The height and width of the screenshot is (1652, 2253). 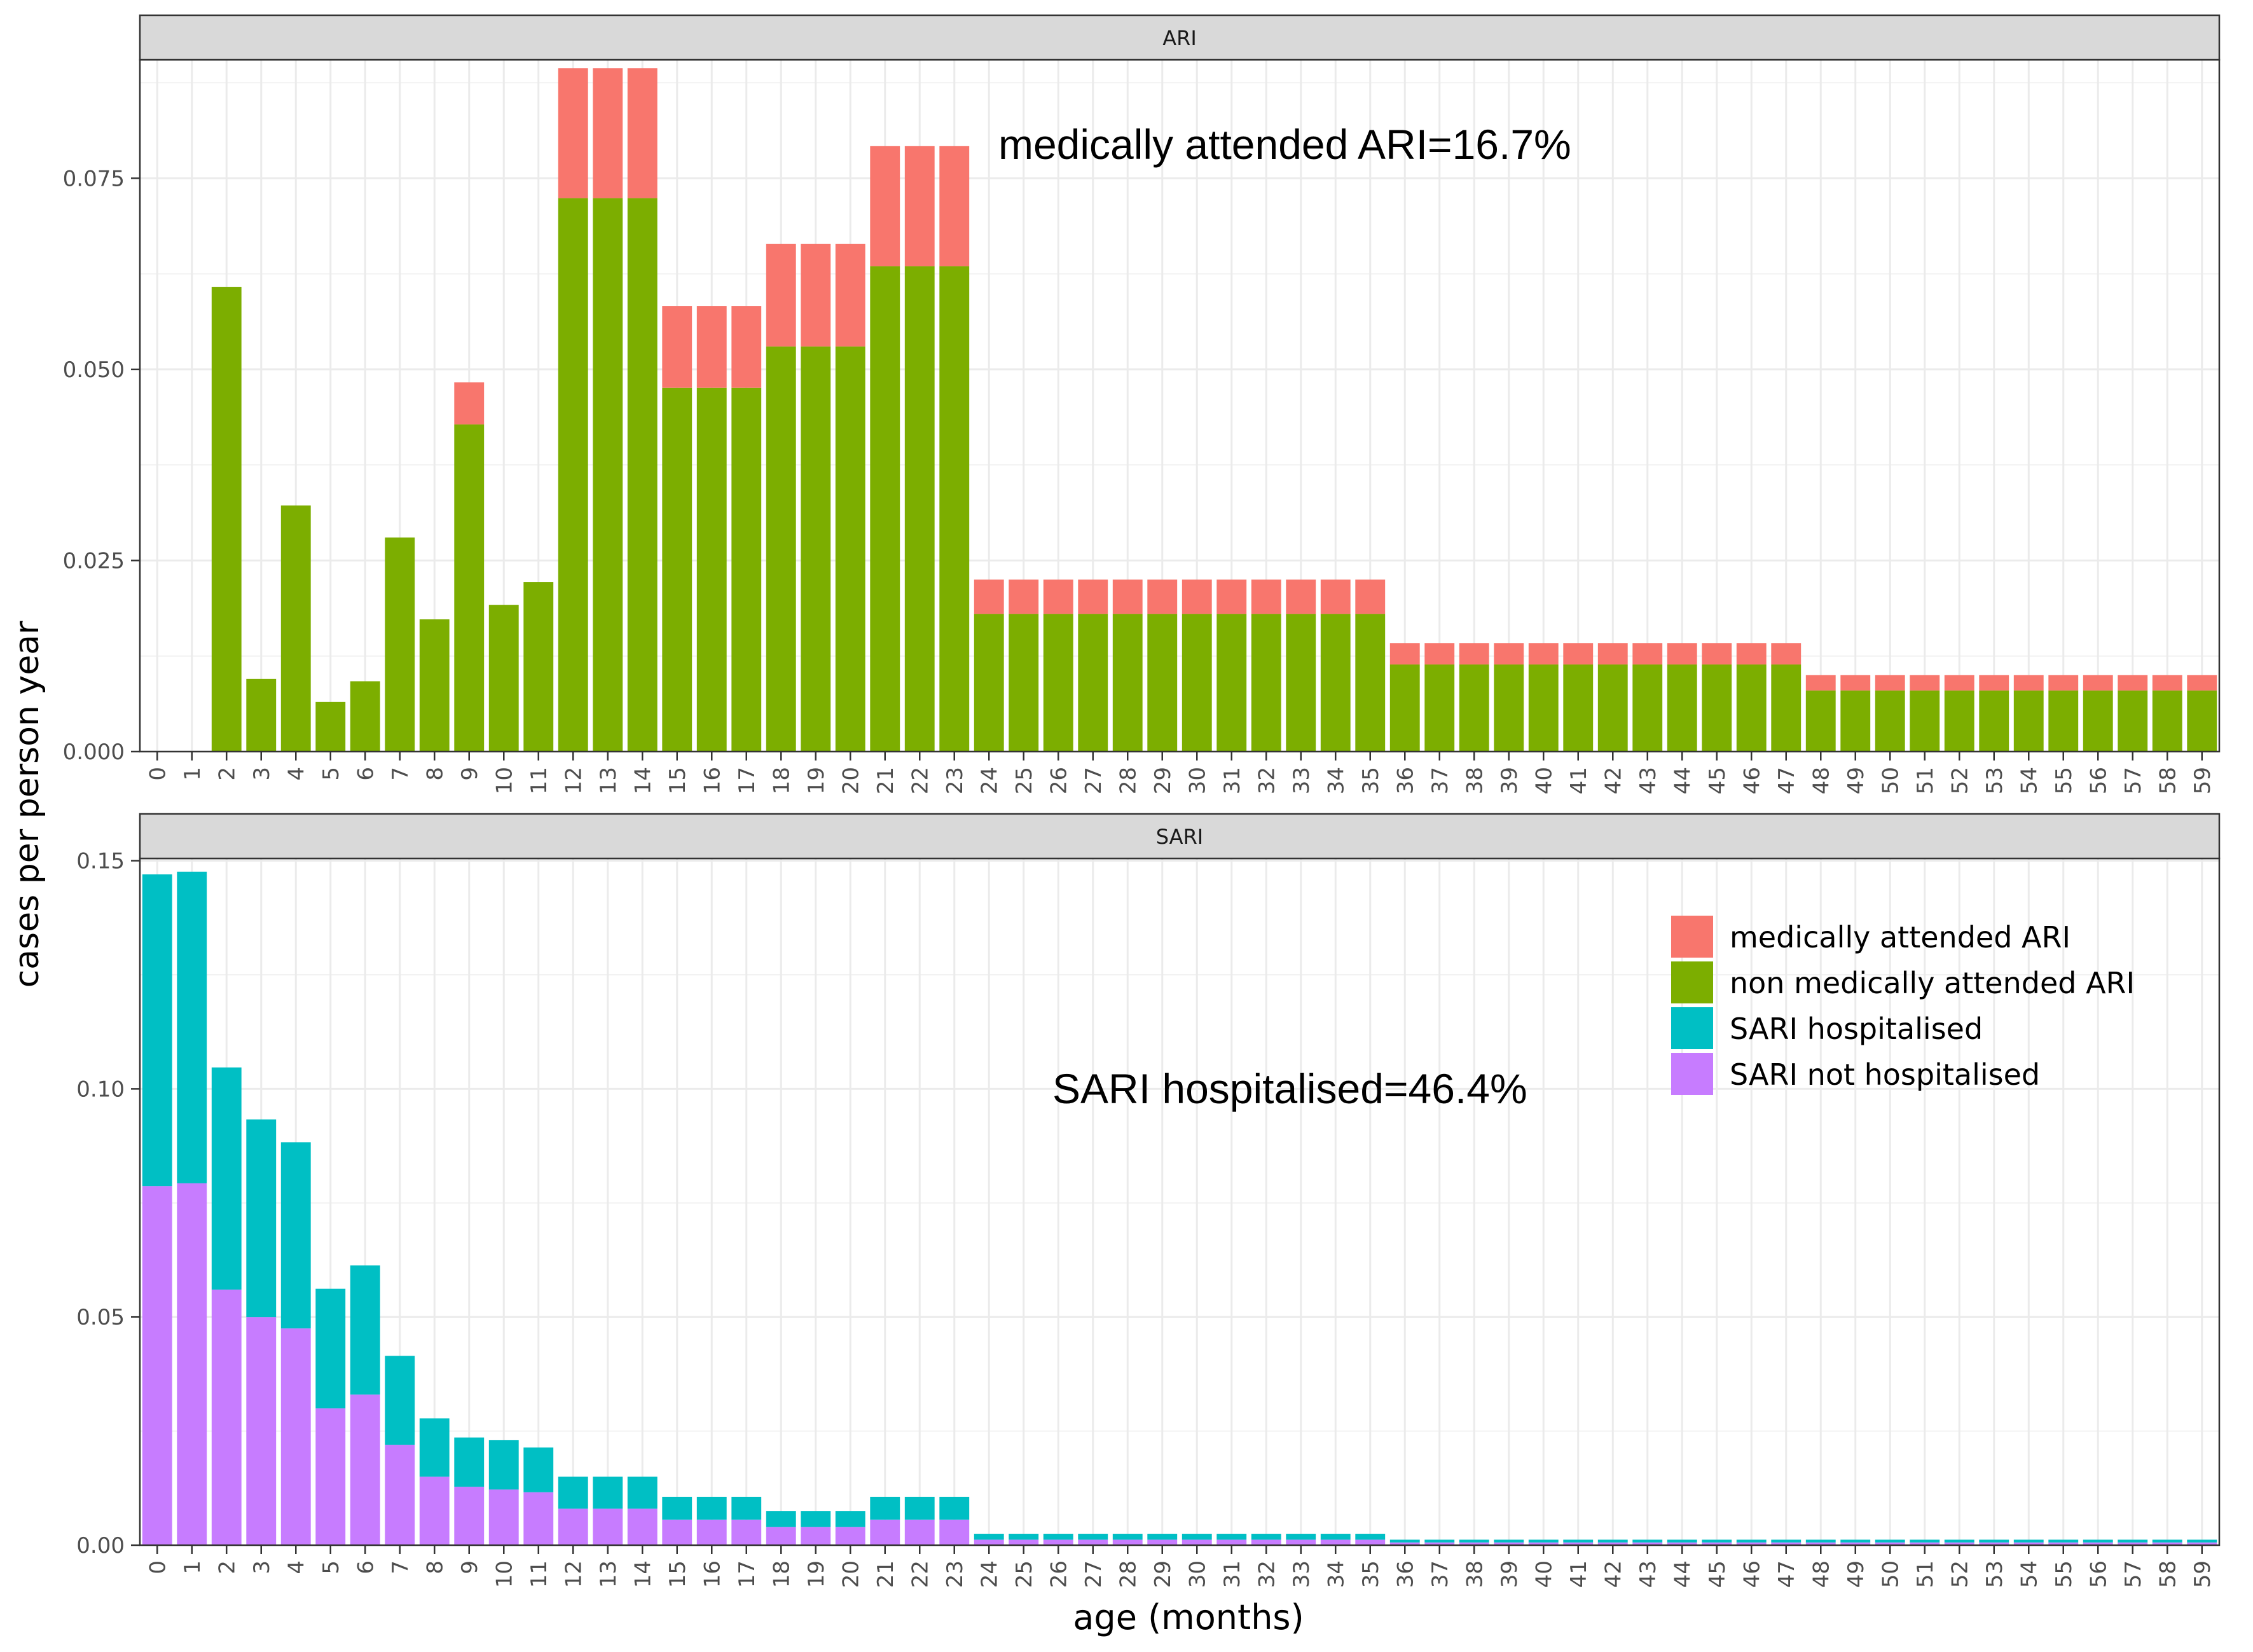 I want to click on x-tick-label: 54, so click(x=2029, y=1574).